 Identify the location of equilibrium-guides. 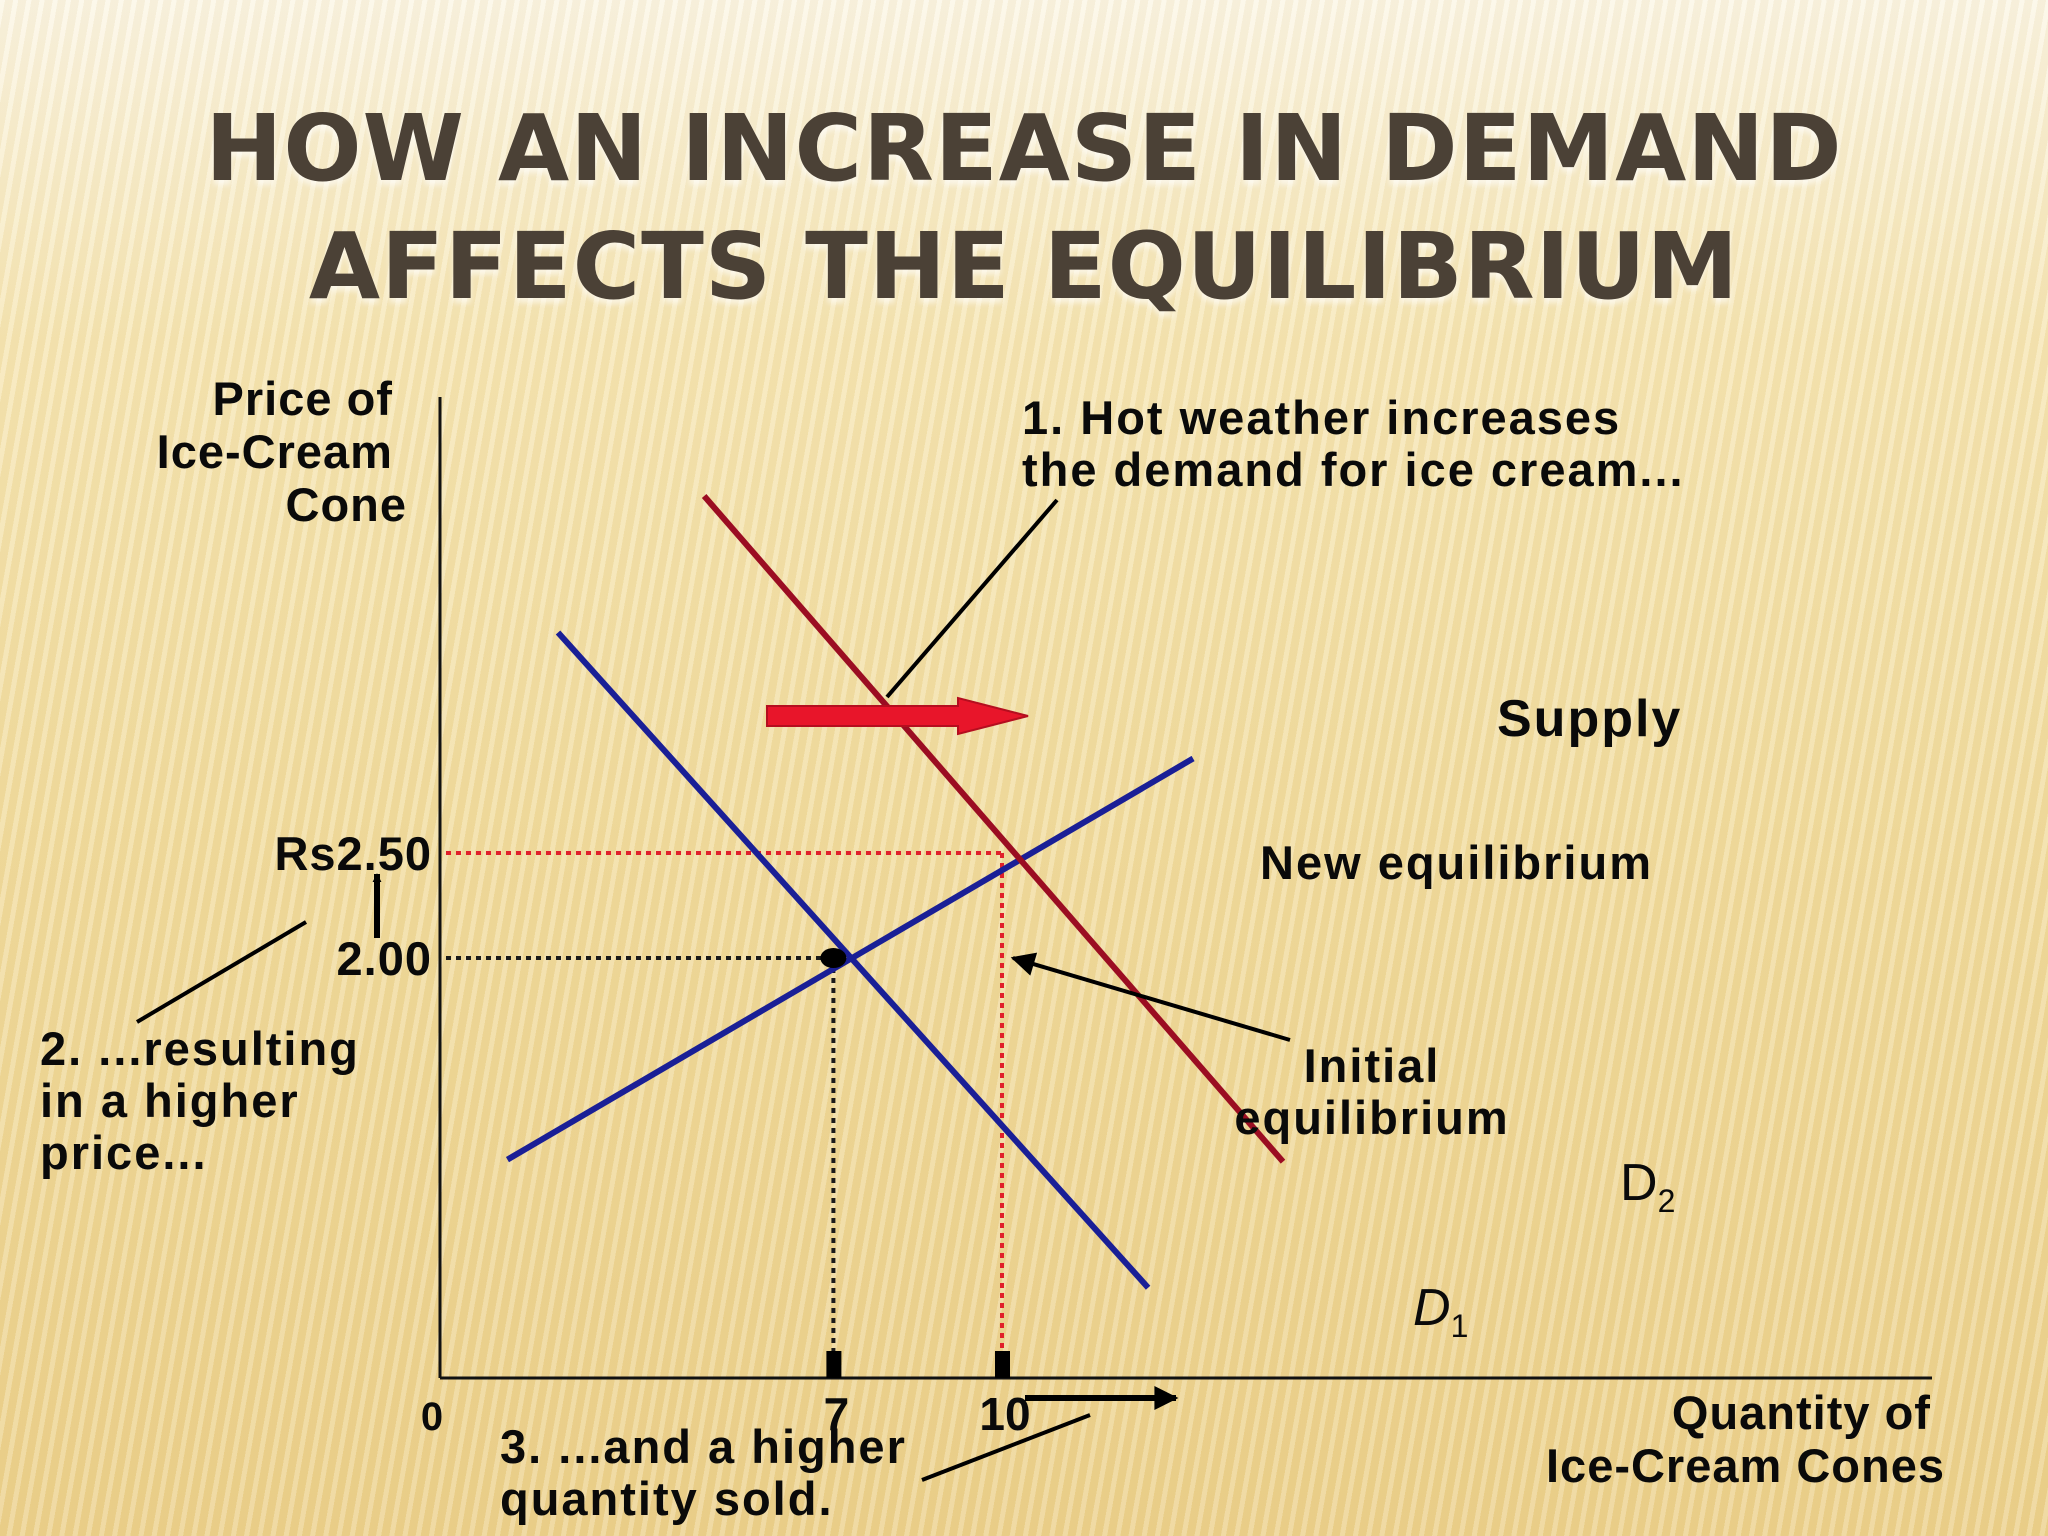
(725, 1114).